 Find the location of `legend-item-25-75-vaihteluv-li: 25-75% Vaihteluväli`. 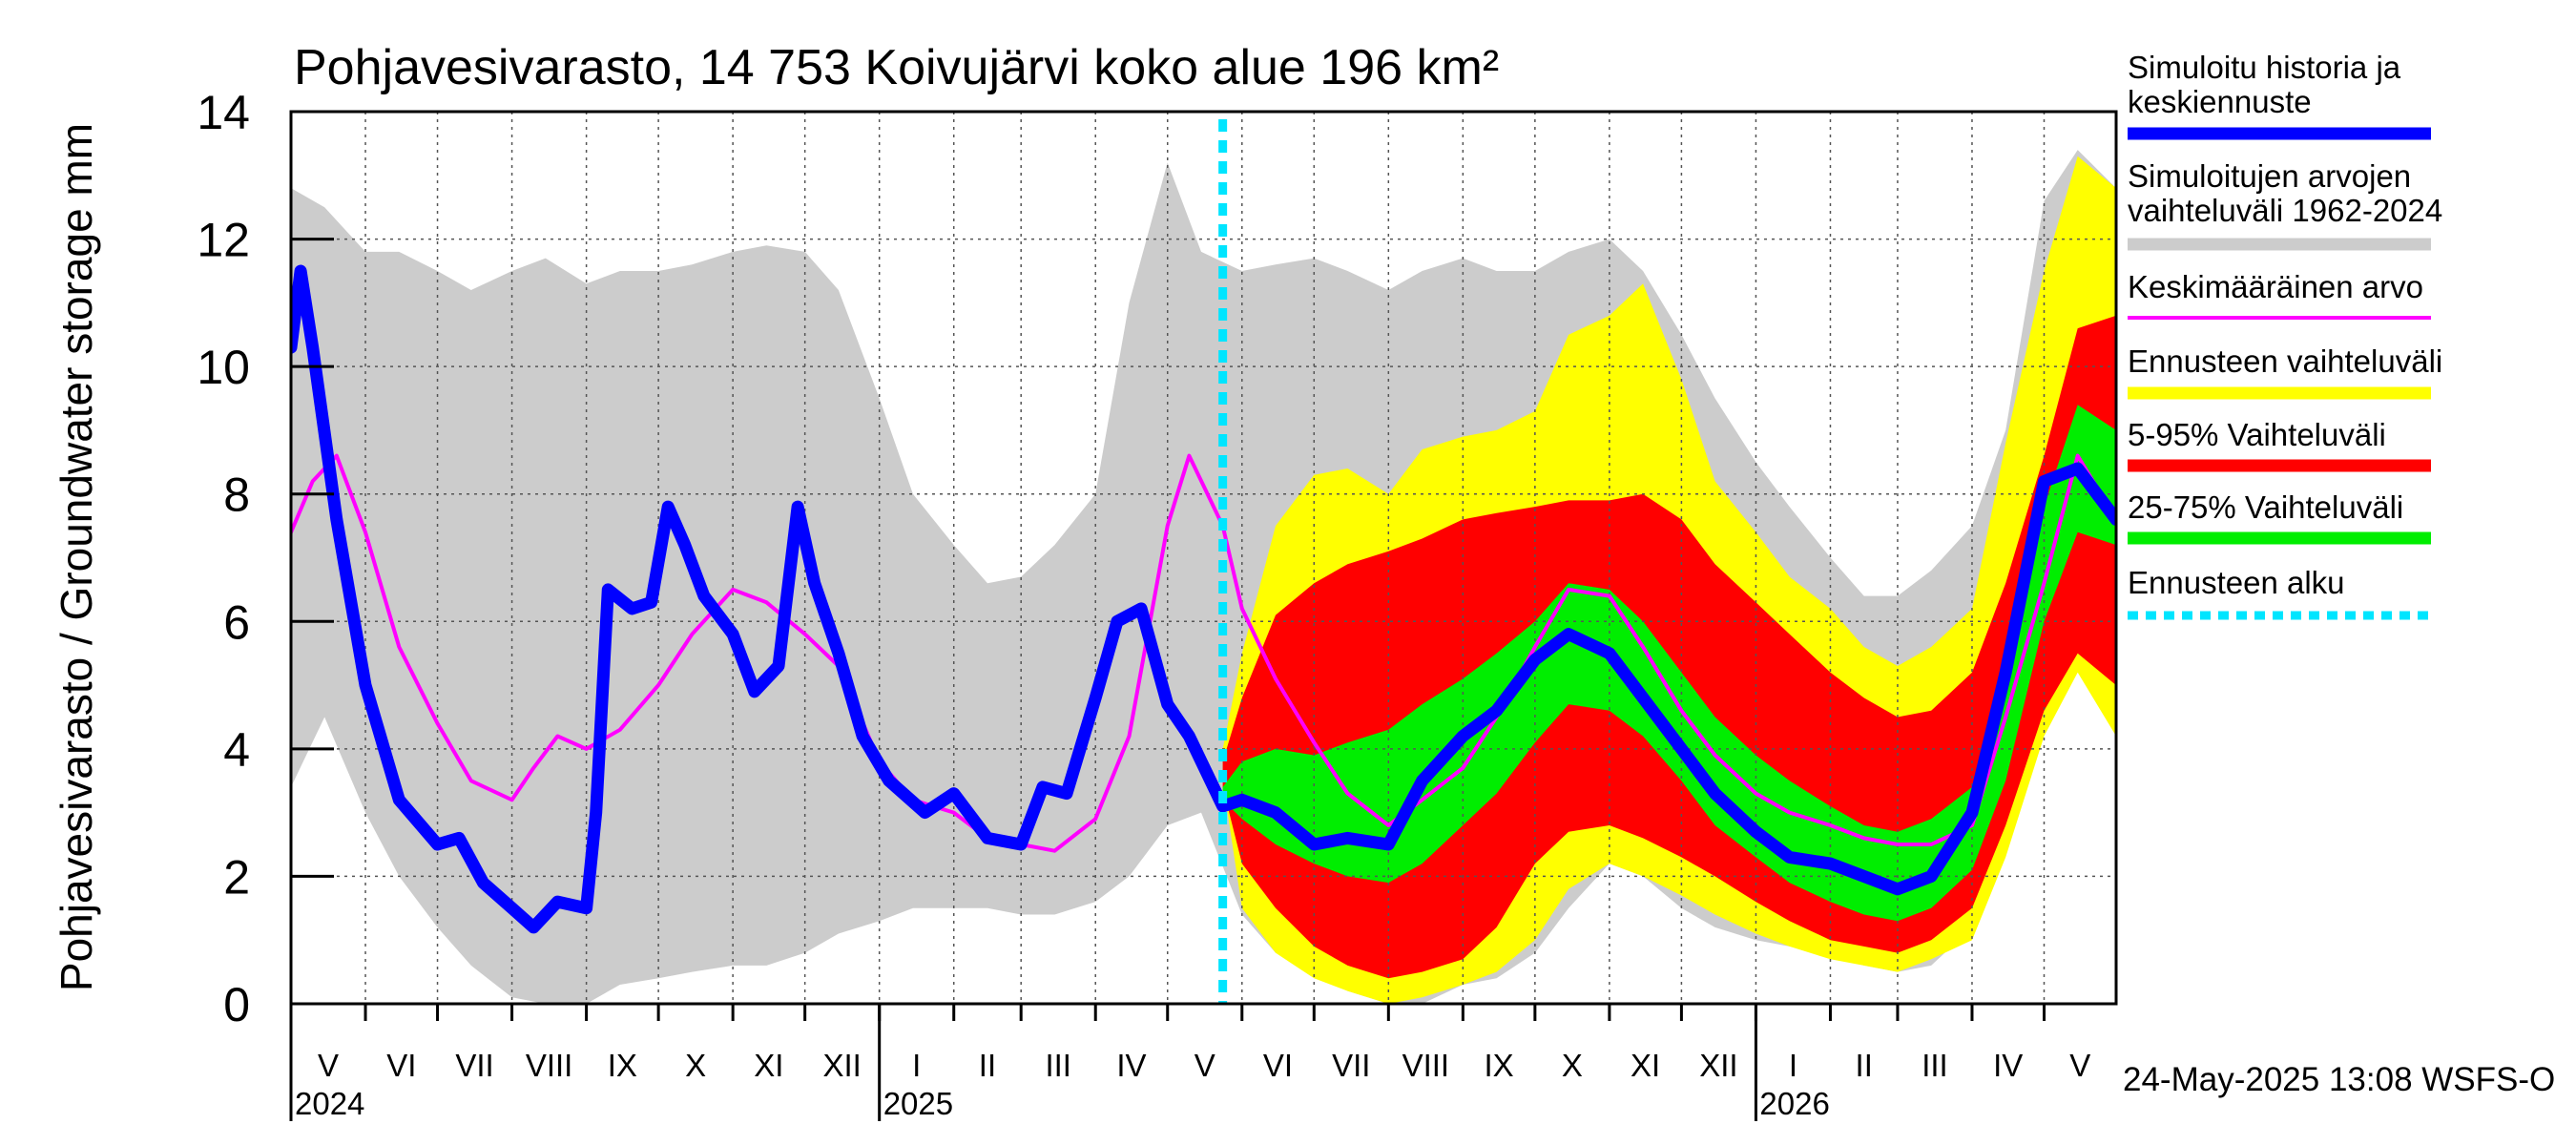

legend-item-25-75-vaihteluv-li: 25-75% Vaihteluväli is located at coordinates (2279, 517).